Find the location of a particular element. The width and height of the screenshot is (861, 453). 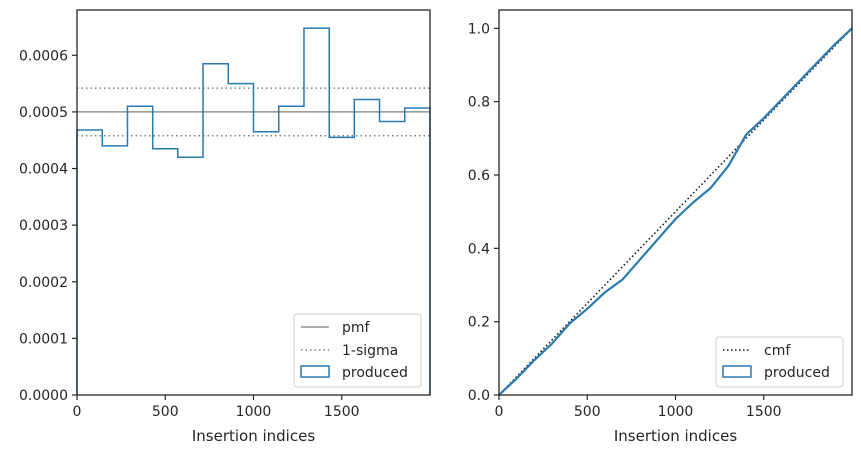

legend-box is located at coordinates (357, 350).